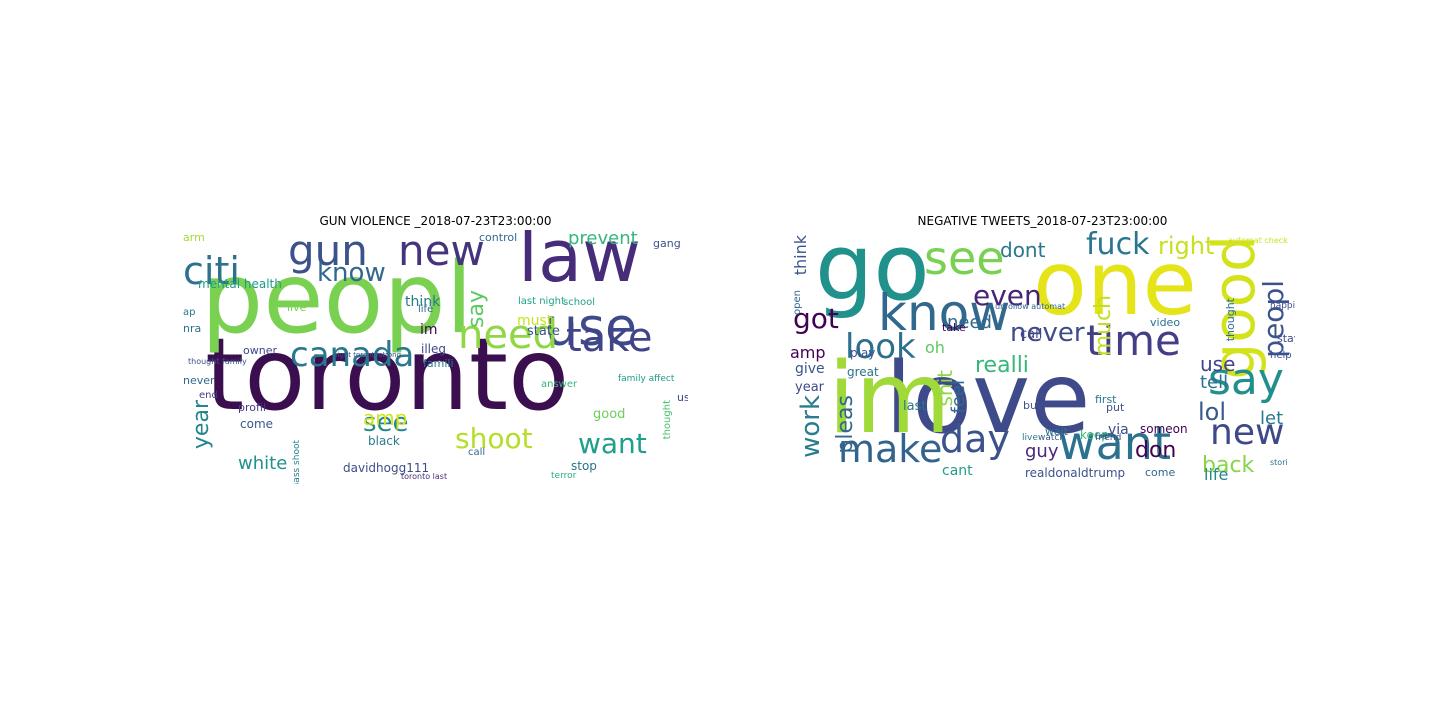 The width and height of the screenshot is (1440, 720). What do you see at coordinates (541, 301) in the screenshot?
I see `cloud-word: last night` at bounding box center [541, 301].